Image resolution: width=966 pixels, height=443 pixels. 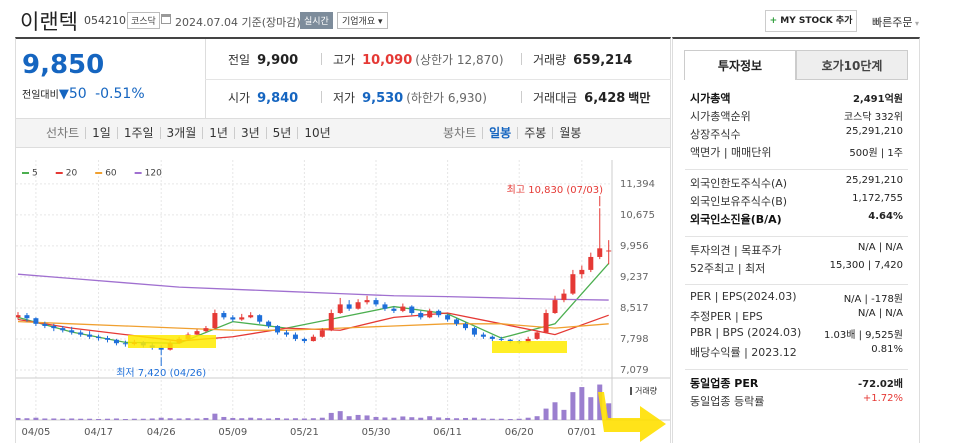 What do you see at coordinates (874, 180) in the screenshot?
I see `info-value: 25,291,210` at bounding box center [874, 180].